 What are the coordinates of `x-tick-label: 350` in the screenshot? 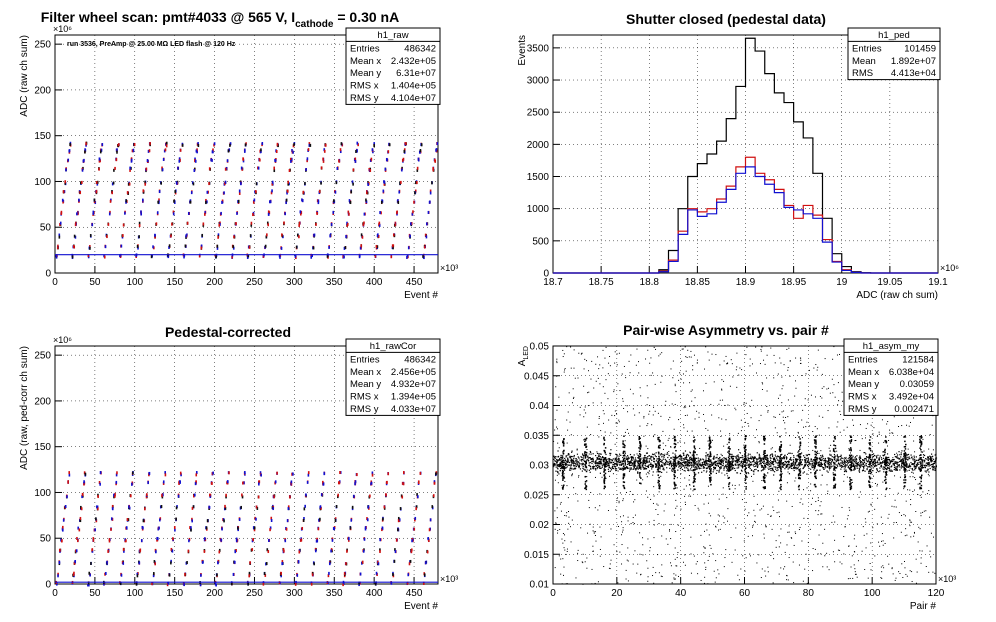 It's located at (334, 282).